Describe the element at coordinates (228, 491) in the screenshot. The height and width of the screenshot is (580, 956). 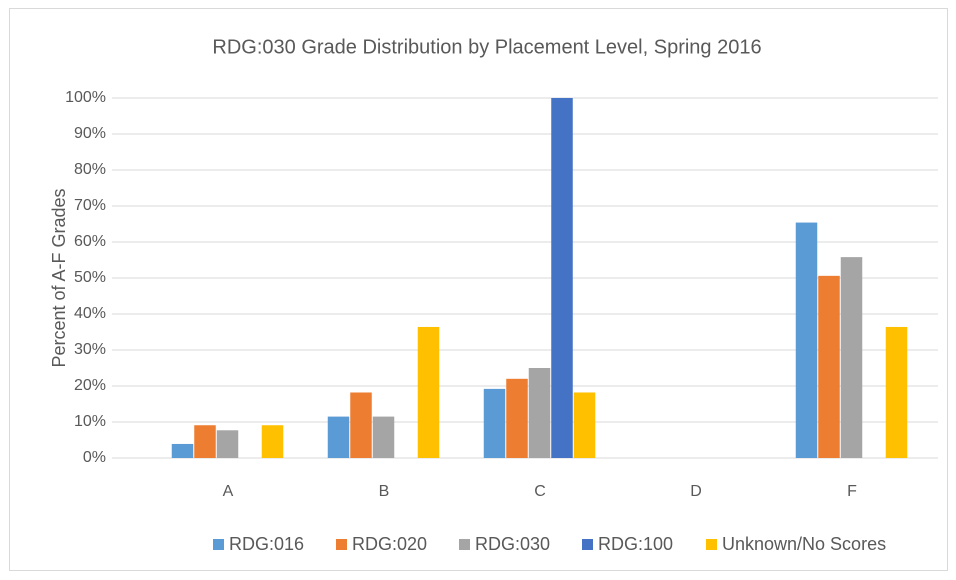
I see `x-tick-label: A` at that location.